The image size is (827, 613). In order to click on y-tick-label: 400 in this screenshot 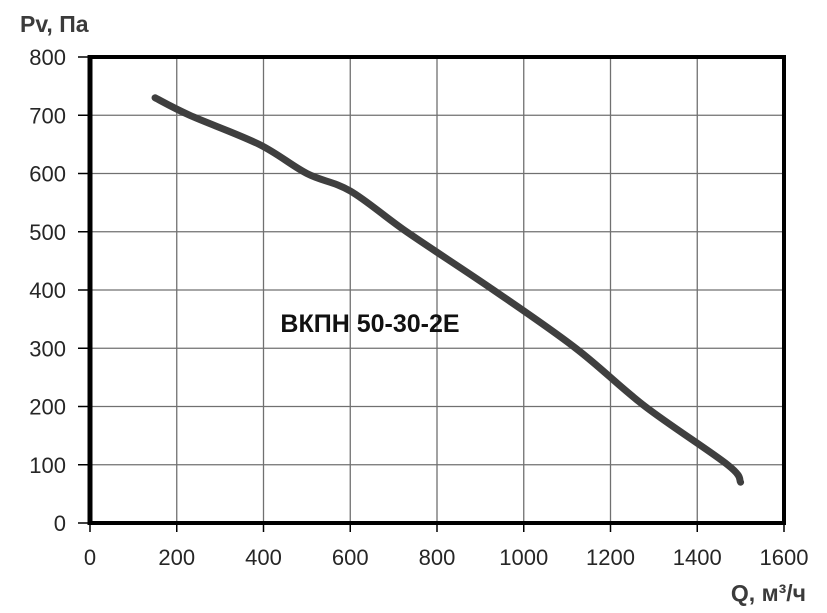, I will do `click(47, 290)`.